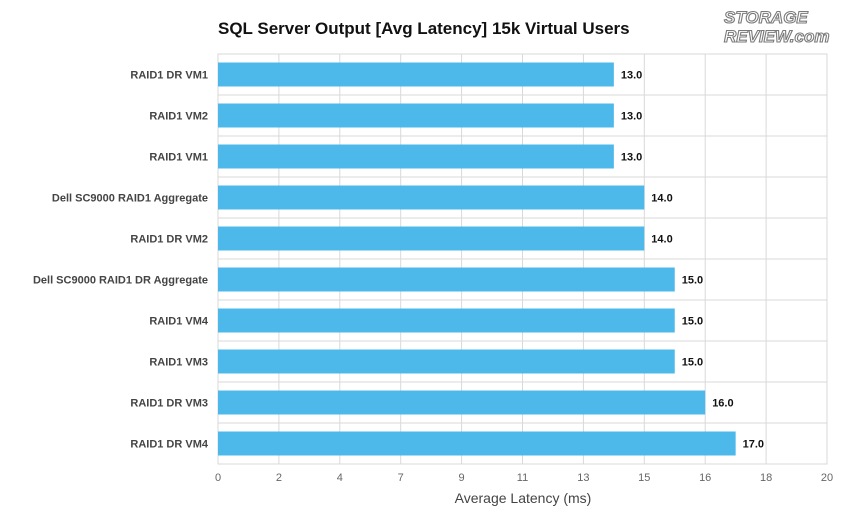  I want to click on x-tick-label: 0, so click(218, 478).